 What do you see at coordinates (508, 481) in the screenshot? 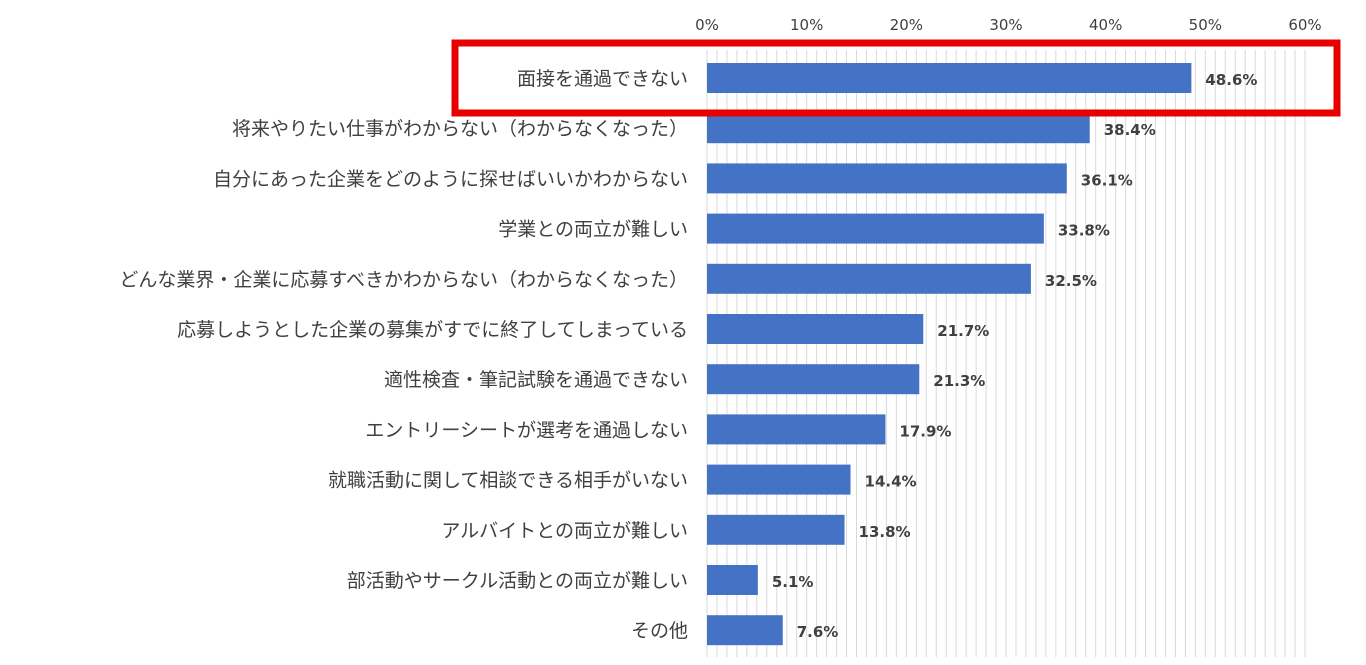
I see `category-label: 就職活動に関して相談できる相手がいない` at bounding box center [508, 481].